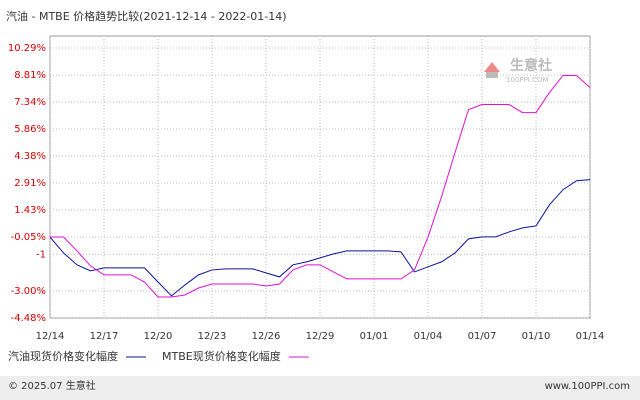 This screenshot has height=400, width=640. I want to click on x-tick-label: 12/14, so click(50, 336).